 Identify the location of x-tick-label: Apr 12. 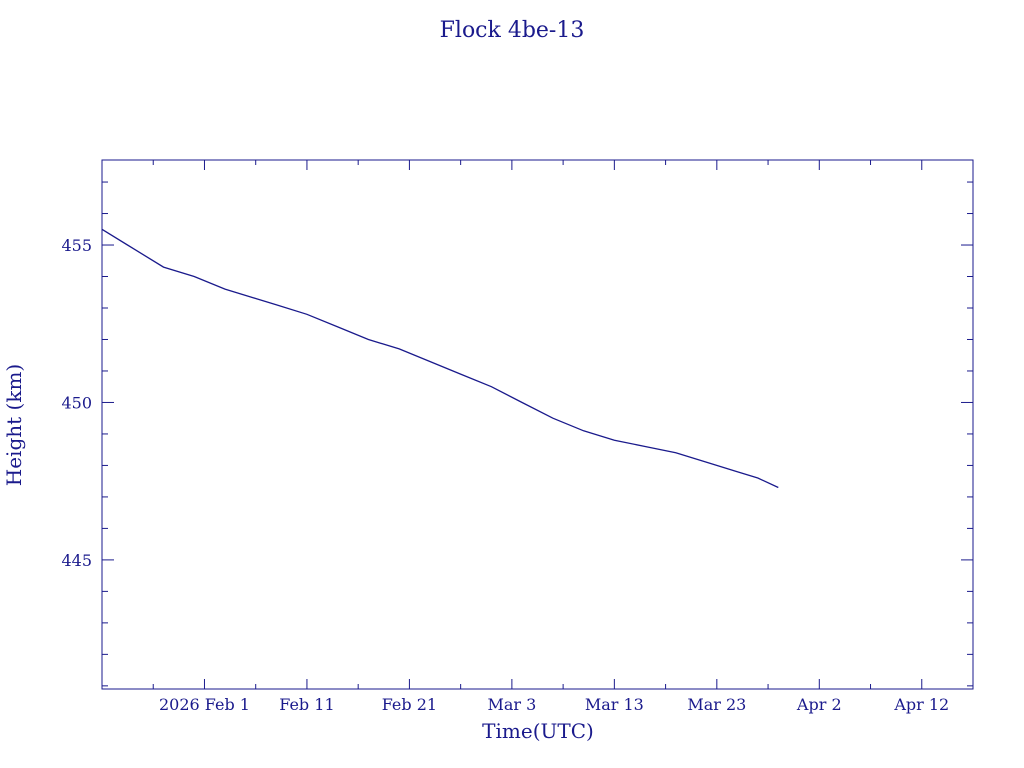
(921, 704).